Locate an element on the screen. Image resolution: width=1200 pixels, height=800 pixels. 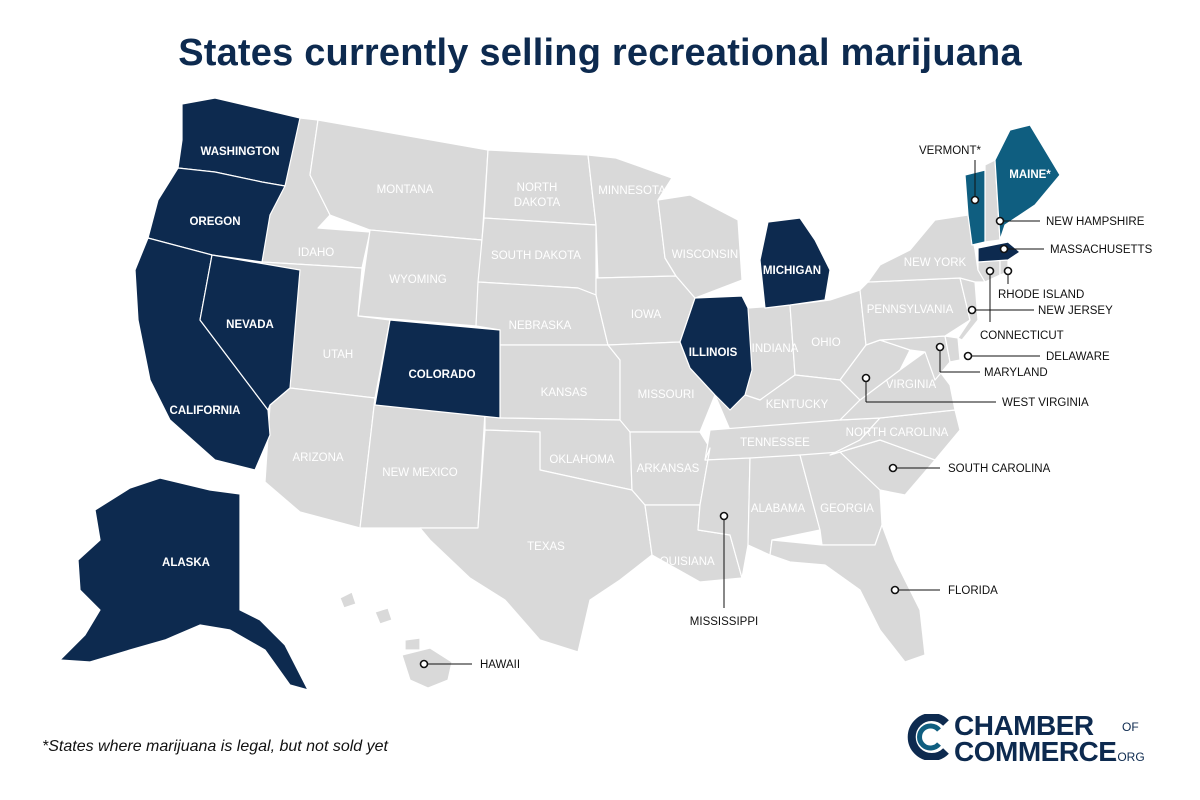
state-colorado is located at coordinates (437, 369).